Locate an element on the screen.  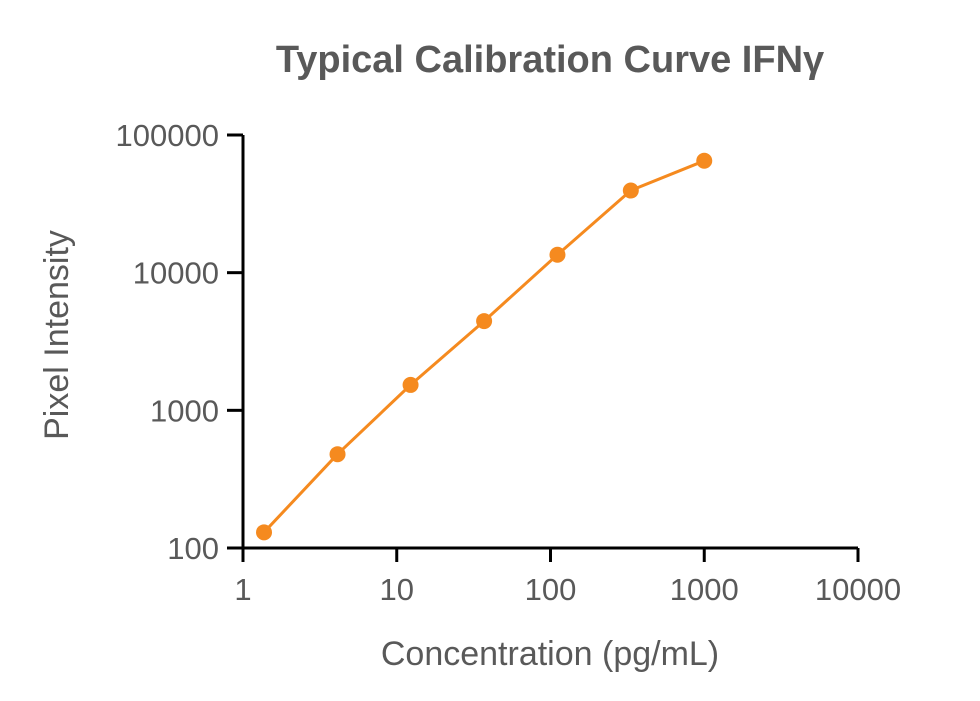
x-tick-label: 10000 is located at coordinates (858, 589).